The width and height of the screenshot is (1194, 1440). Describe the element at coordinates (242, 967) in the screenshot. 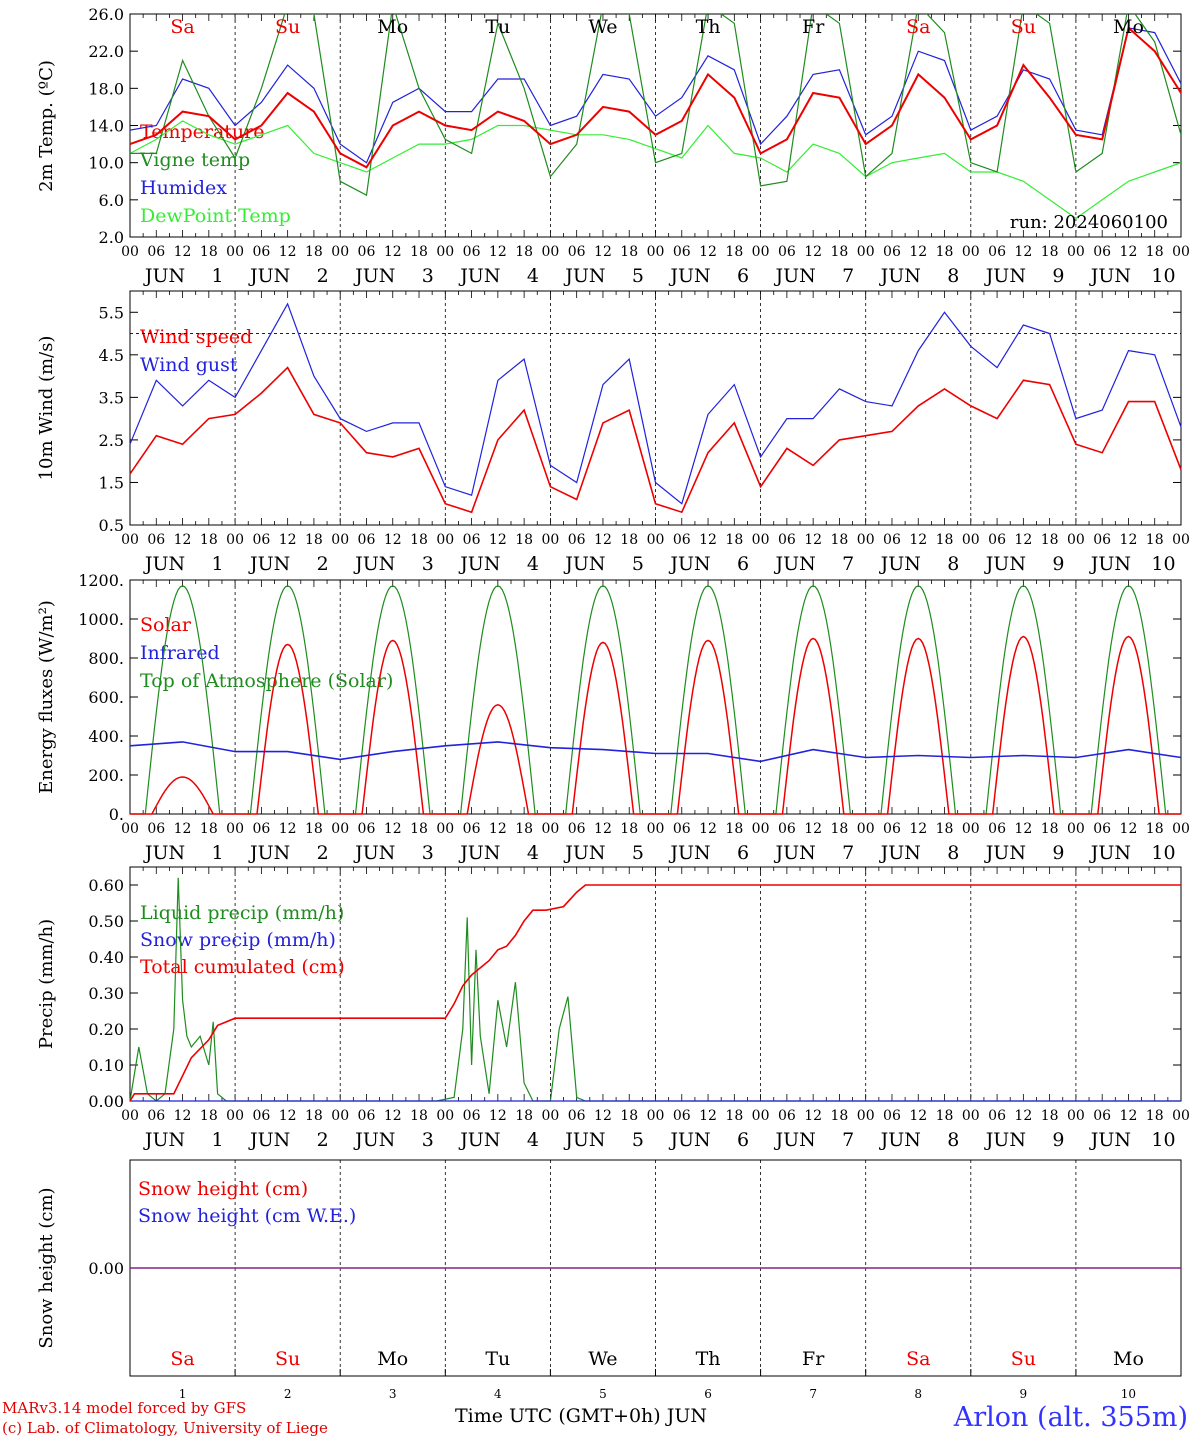

I see `legend-entry: Total cumulated (cm)` at that location.